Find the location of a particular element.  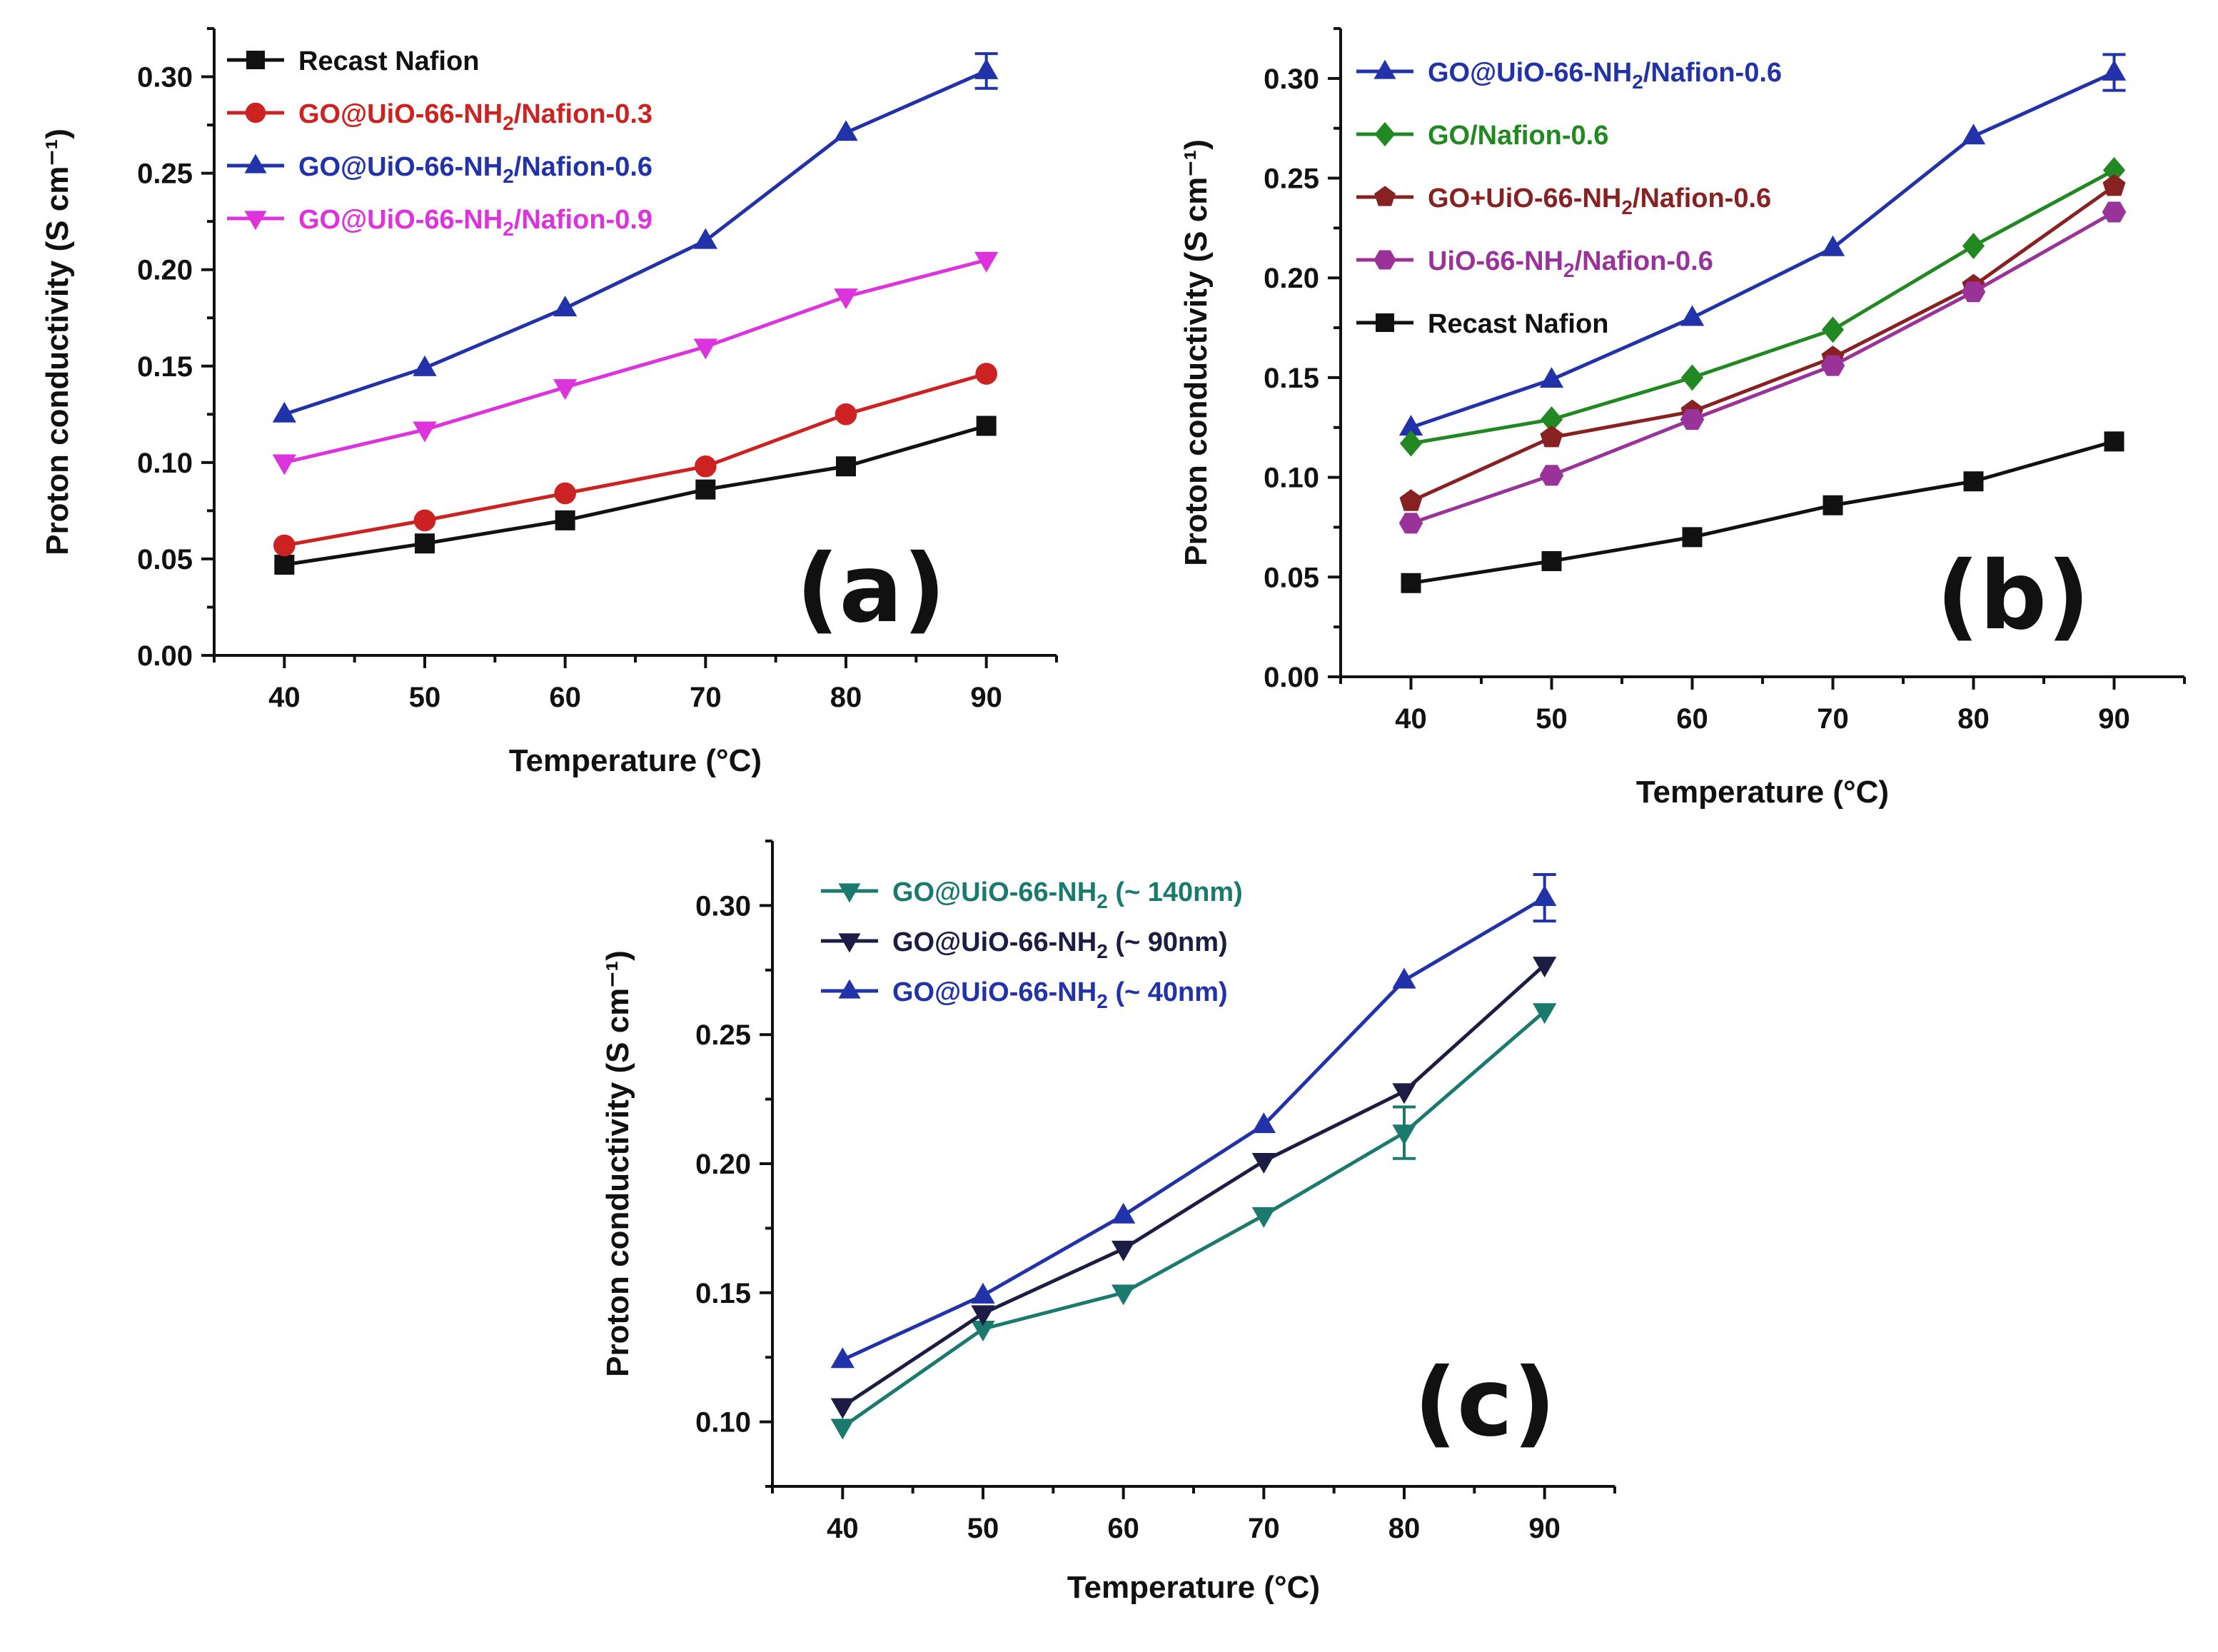

legend-label-tail: /Nafion-0.3 is located at coordinates (583, 114).